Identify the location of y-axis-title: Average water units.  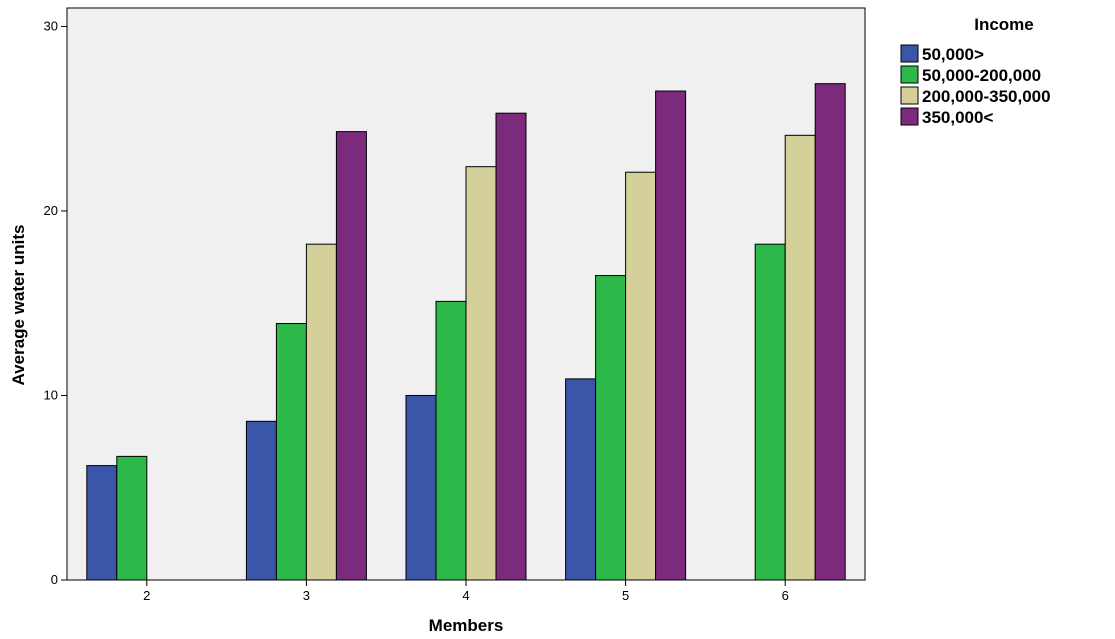
(18, 305).